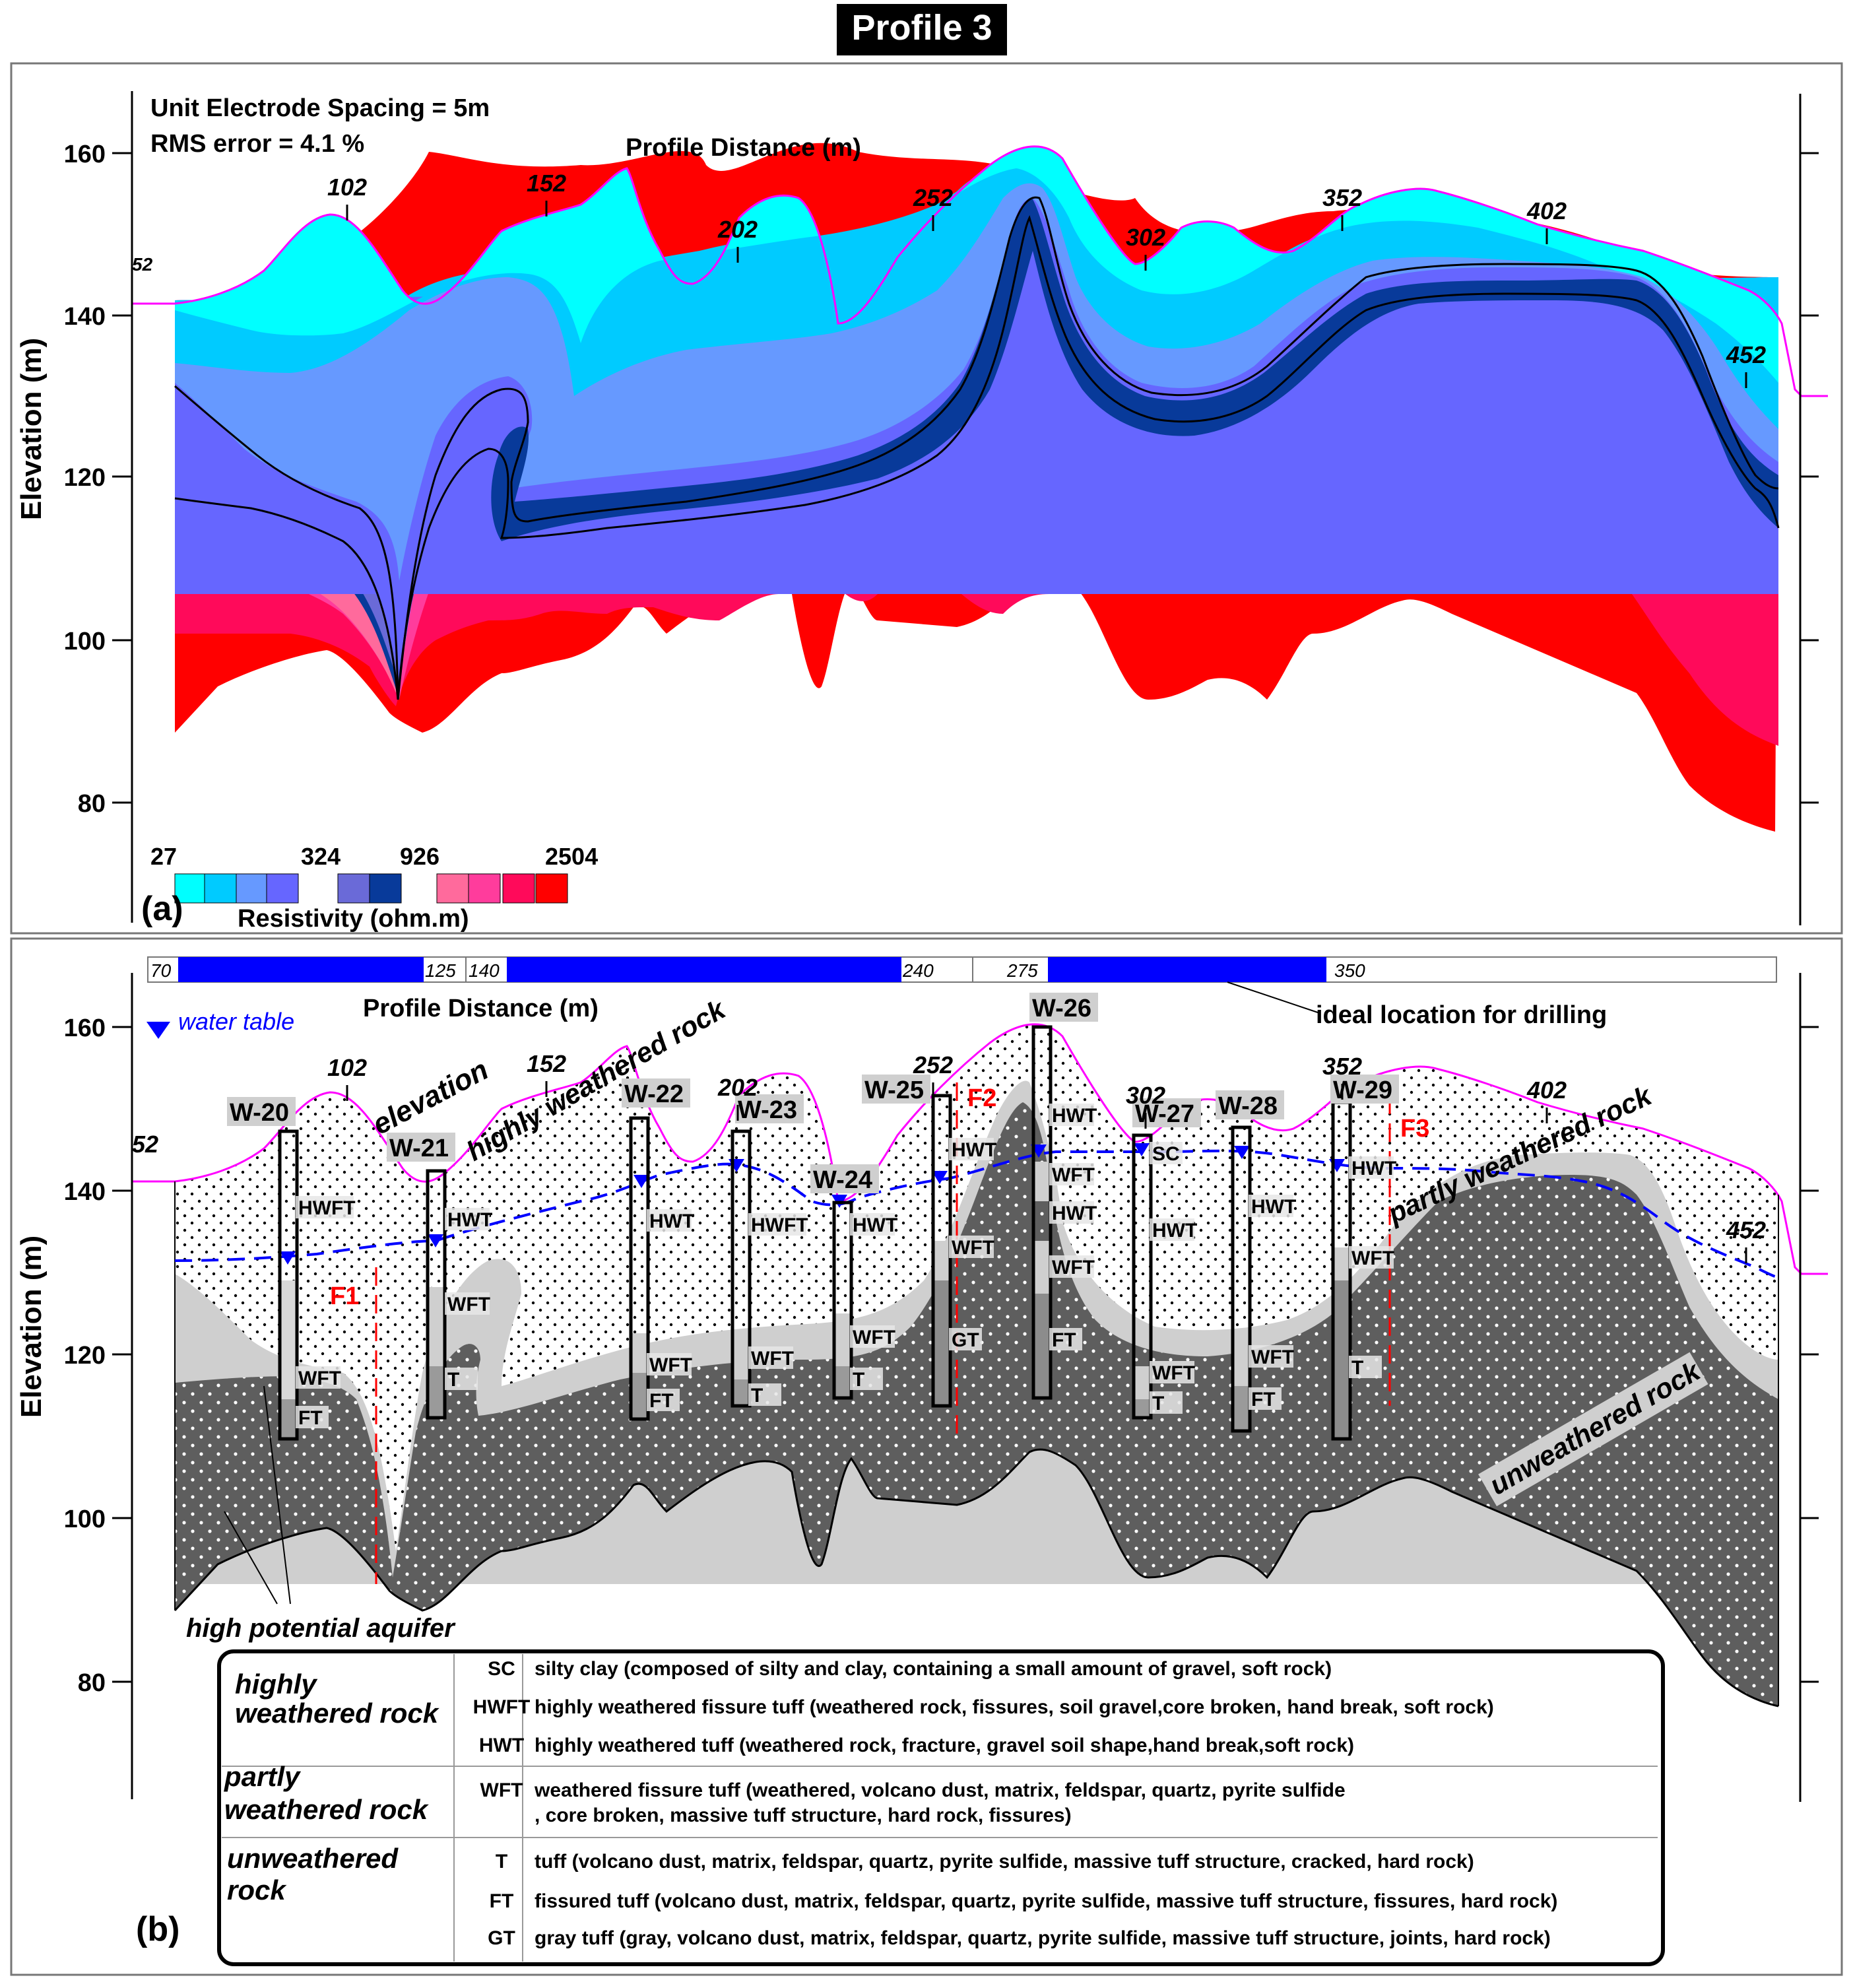 This screenshot has height=1988, width=1853. What do you see at coordinates (142, 264) in the screenshot?
I see `distance-tick-label: 52` at bounding box center [142, 264].